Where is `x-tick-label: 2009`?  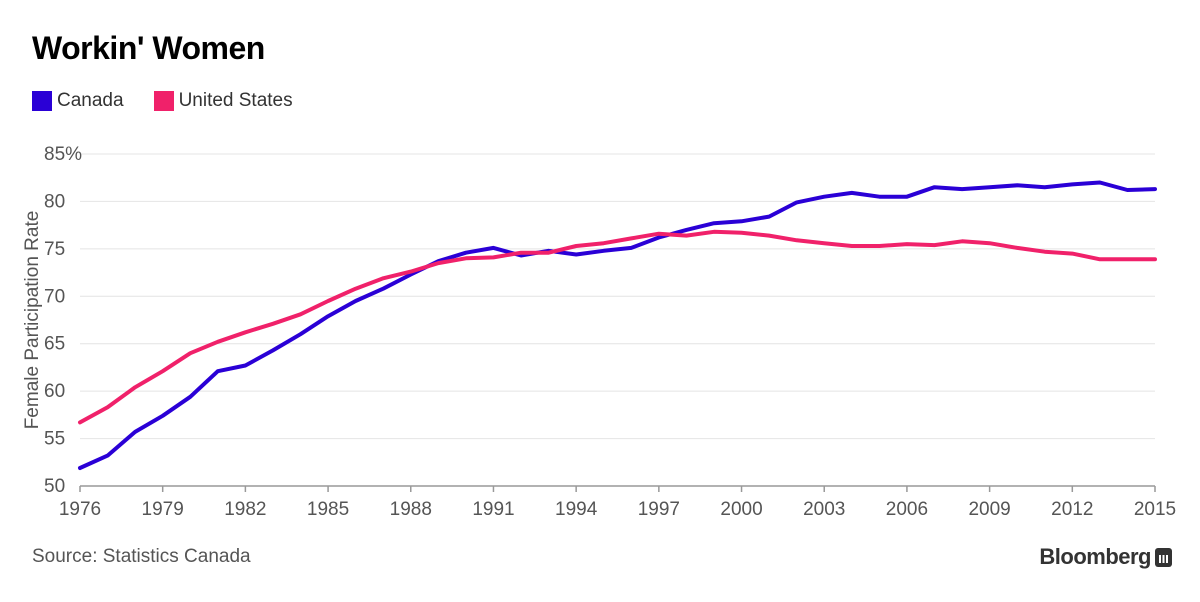 x-tick-label: 2009 is located at coordinates (989, 509).